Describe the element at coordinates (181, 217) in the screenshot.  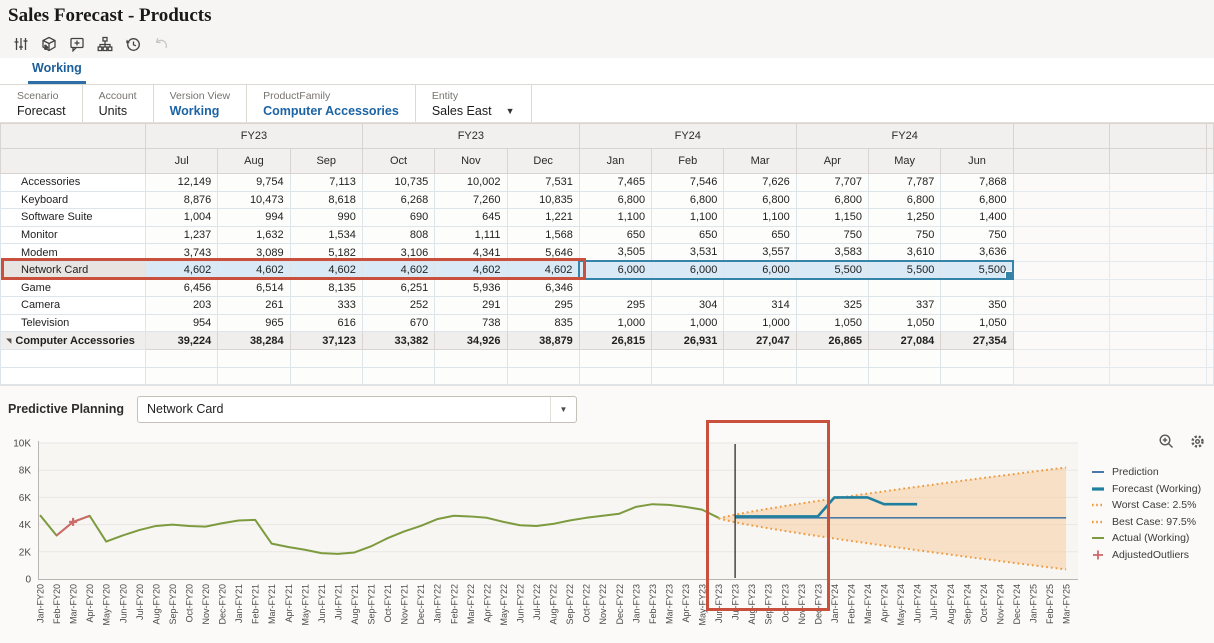
I see `grid-cell: 1,004` at that location.